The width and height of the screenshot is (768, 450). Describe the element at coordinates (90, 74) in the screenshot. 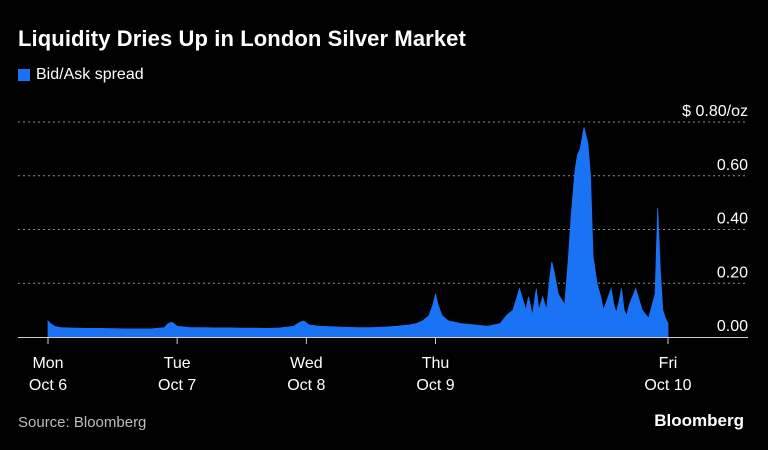

I see `legend-label: Bid/Ask spread` at that location.